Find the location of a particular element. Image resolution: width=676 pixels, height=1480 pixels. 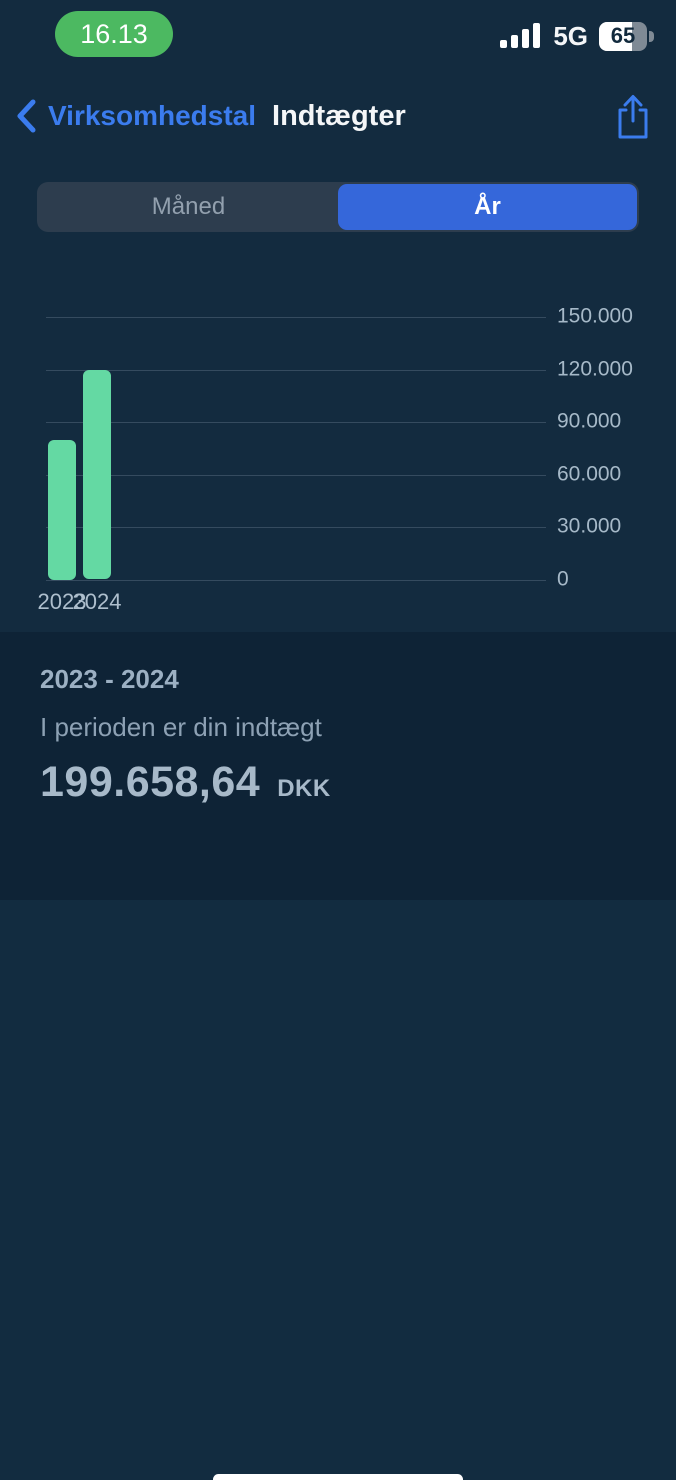

summary-period-label: 2023 - 2024 is located at coordinates (109, 679).